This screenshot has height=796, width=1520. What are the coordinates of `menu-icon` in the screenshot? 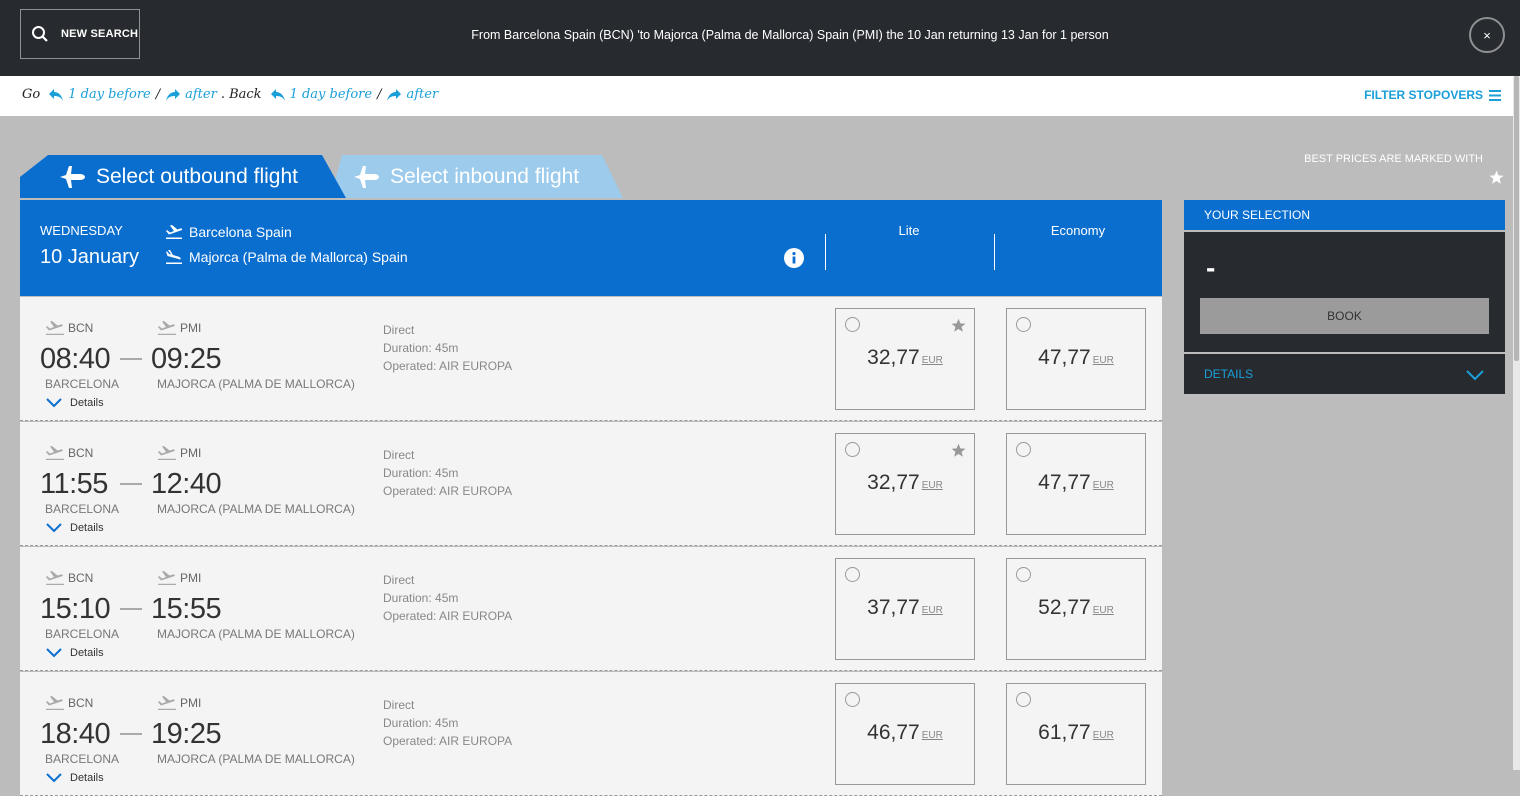 It's located at (1495, 95).